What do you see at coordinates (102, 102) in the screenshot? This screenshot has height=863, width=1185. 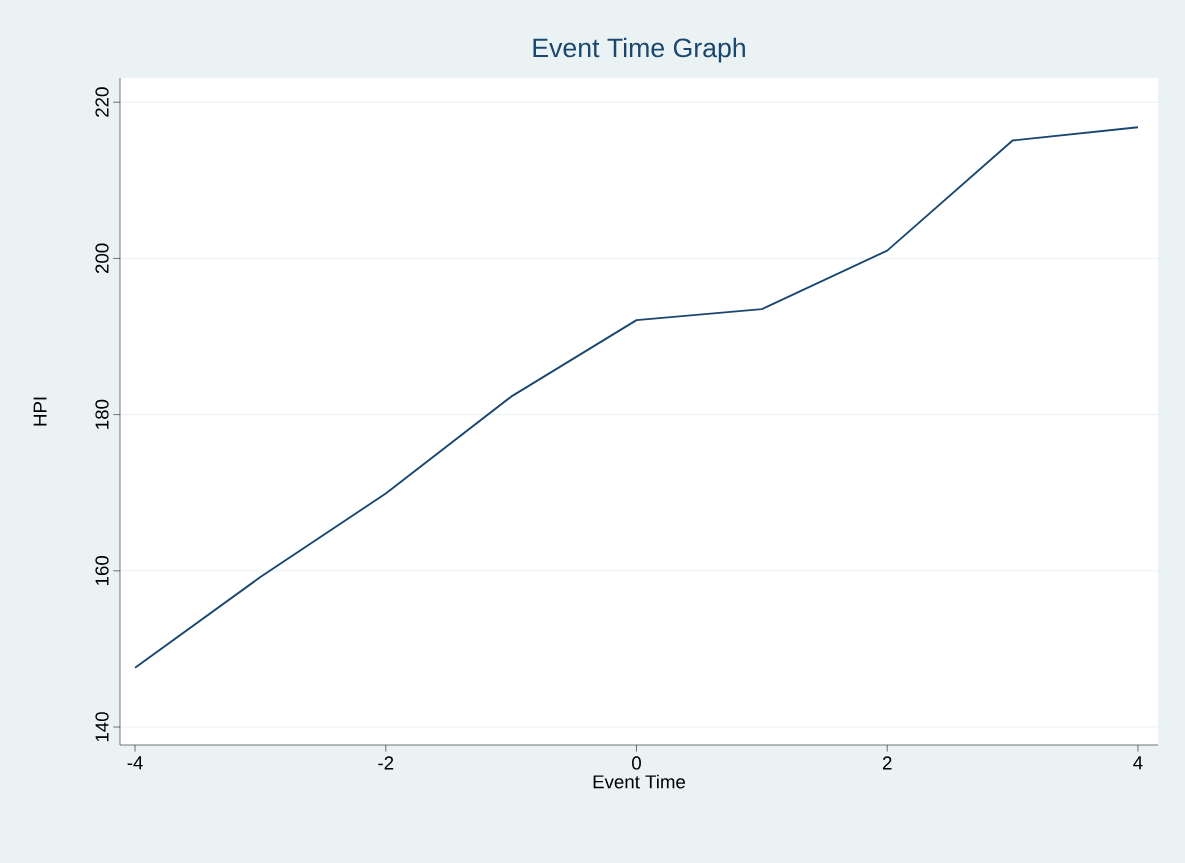 I see `y-tick-label: 220` at bounding box center [102, 102].